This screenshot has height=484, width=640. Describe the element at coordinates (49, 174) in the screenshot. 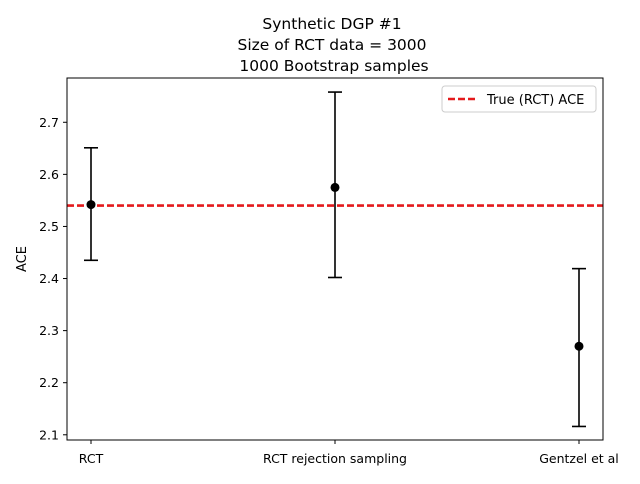

I see `y-tick-label: 2.6` at that location.